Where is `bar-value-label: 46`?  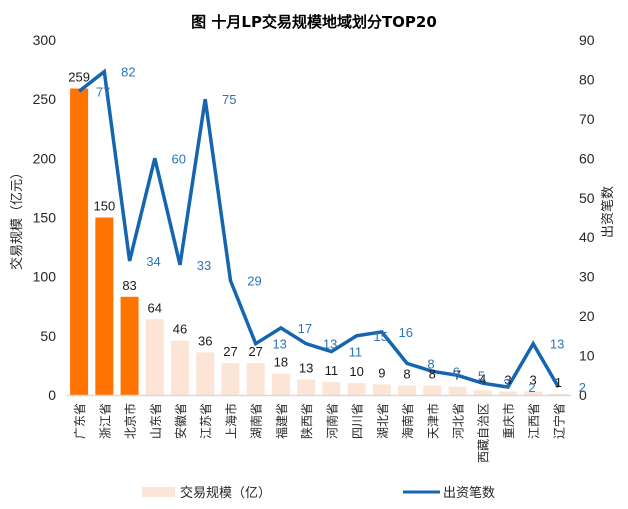
bar-value-label: 46 is located at coordinates (180, 329).